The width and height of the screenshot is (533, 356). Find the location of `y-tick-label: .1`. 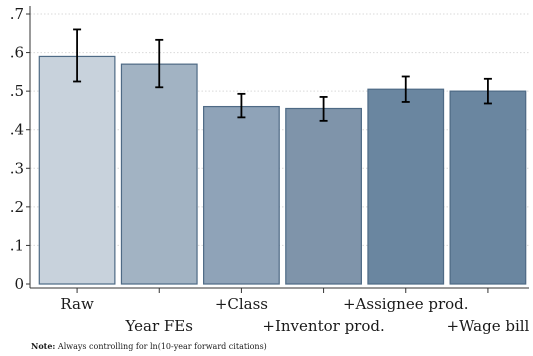

y-tick-label: .1 is located at coordinates (17, 245).